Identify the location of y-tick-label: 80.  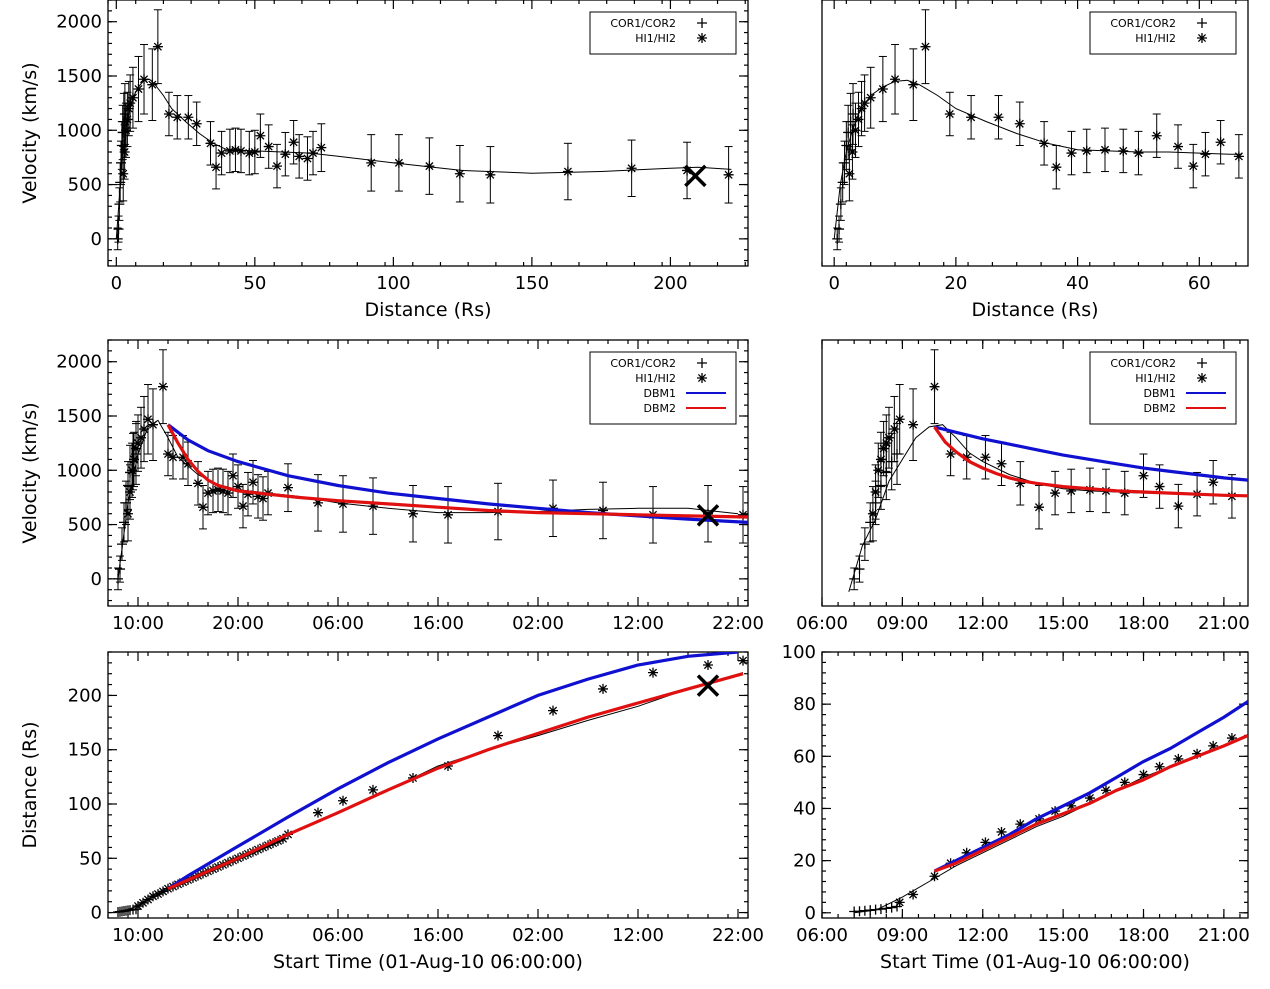
(804, 704).